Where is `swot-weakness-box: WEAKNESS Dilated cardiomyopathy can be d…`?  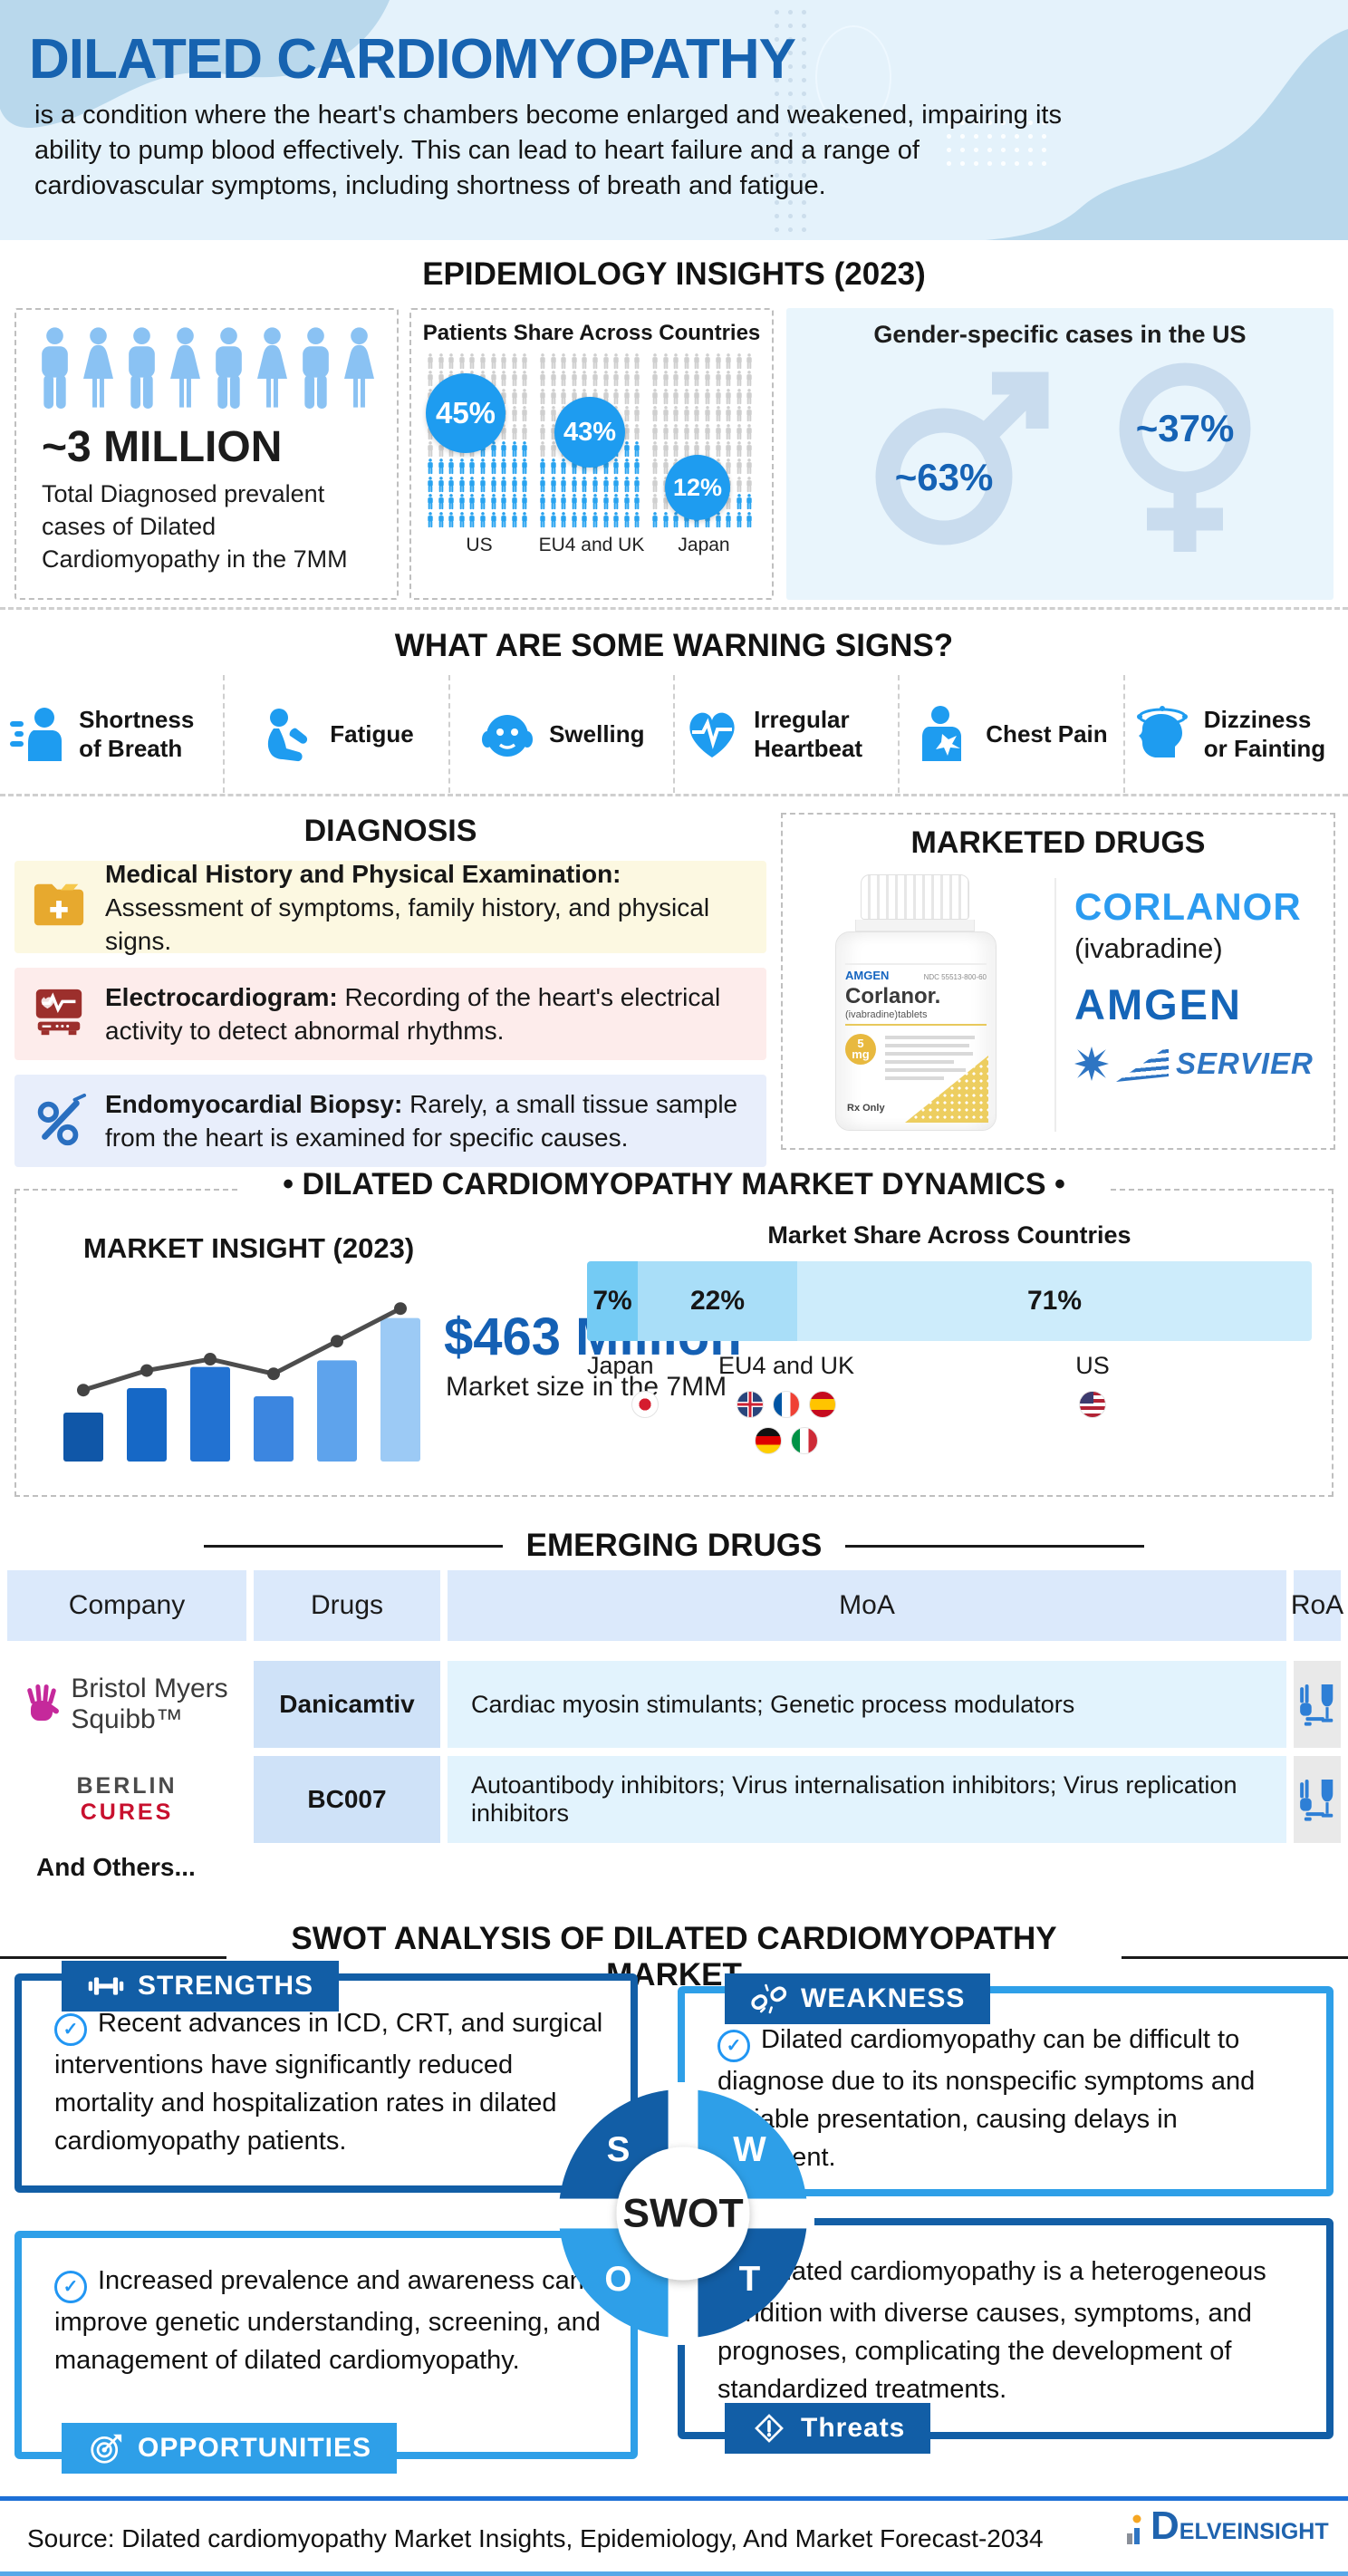 swot-weakness-box: WEAKNESS Dilated cardiomyopathy can be d… is located at coordinates (1006, 2084).